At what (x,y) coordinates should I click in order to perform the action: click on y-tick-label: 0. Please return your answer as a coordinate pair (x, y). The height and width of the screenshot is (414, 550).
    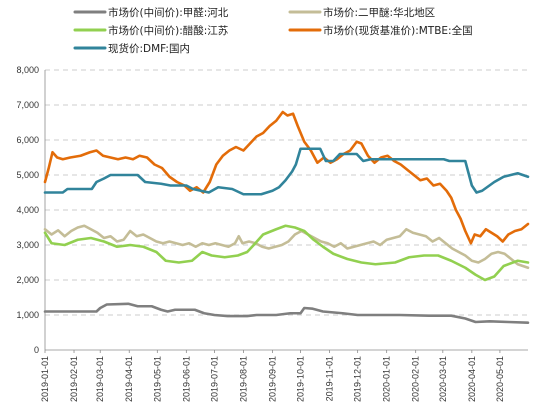
    Looking at the image, I should click on (36, 350).